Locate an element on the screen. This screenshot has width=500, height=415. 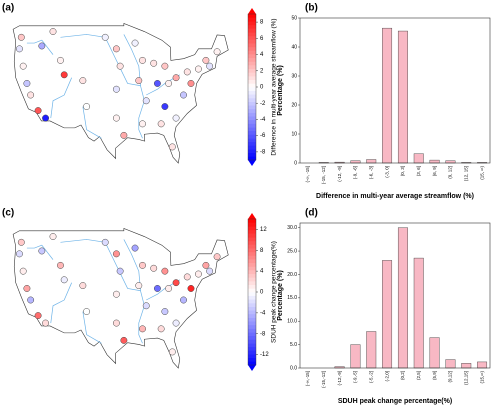
y-tick-label: 20.0 is located at coordinates (292, 275).